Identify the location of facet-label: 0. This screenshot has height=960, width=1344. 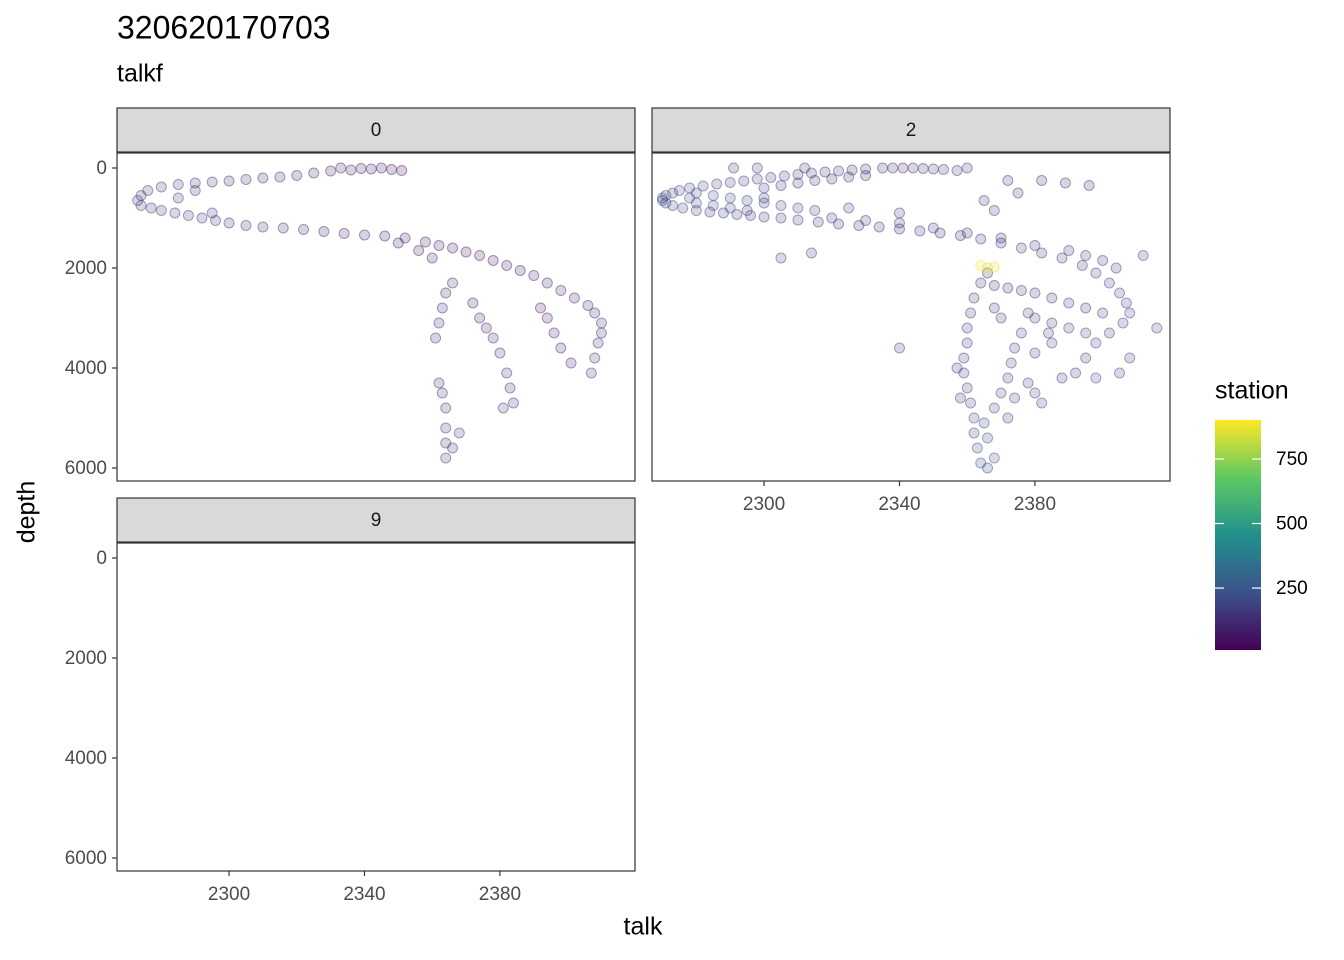
(376, 130).